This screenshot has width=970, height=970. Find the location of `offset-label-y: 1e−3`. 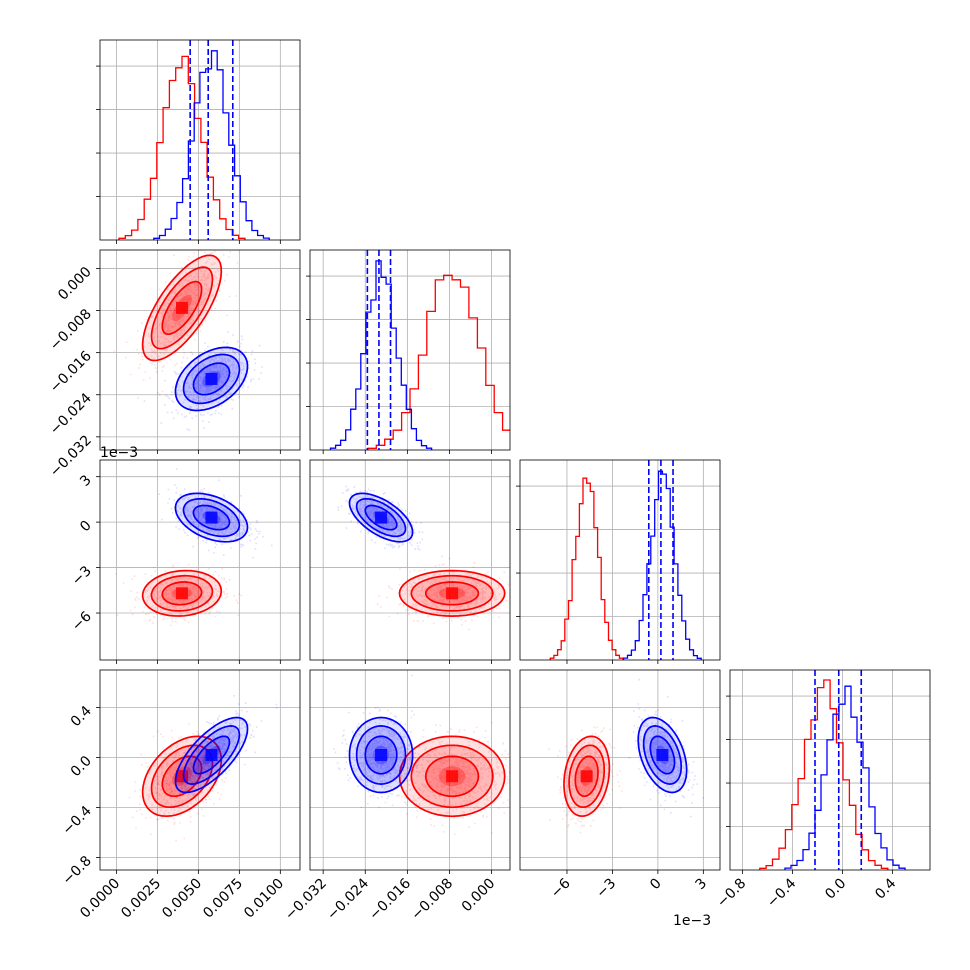

offset-label-y: 1e−3 is located at coordinates (119, 453).